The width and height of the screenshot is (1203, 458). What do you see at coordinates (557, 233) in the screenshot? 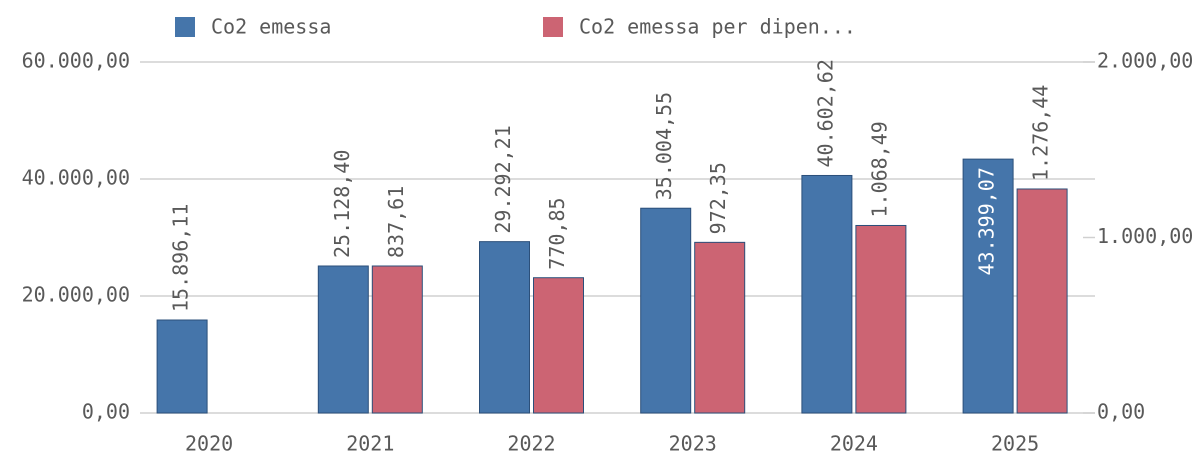
I see `data-label: 770,85` at bounding box center [557, 233].